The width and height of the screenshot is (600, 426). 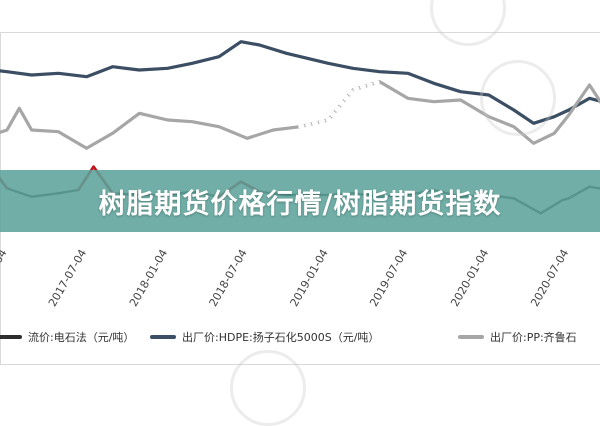 I want to click on banner-title: 树脂期货价格行情/树脂期货指数, so click(x=300, y=201).